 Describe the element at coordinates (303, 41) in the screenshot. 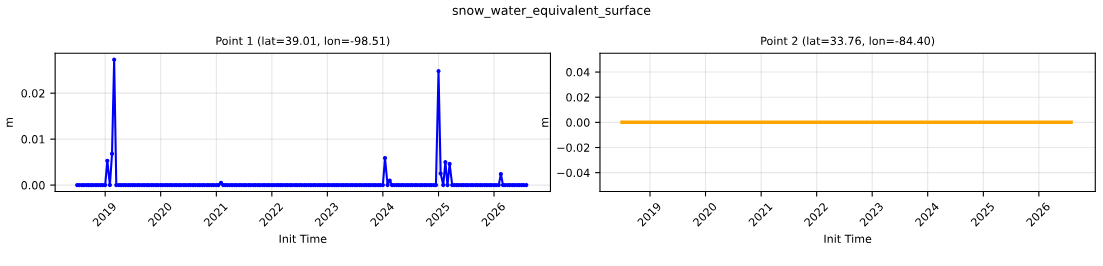

I see `chart-title: Point 1 (lat=39.01, lon=-98.51)` at that location.